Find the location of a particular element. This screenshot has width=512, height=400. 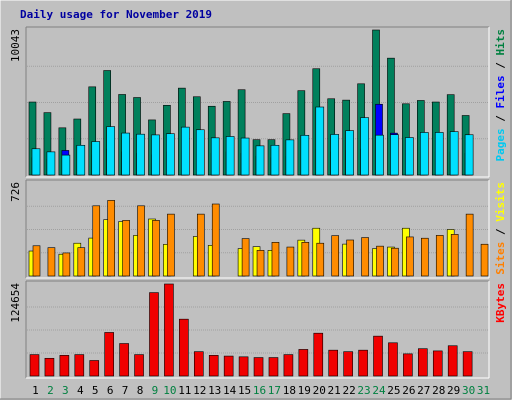

legend-label: Sites / Visits is located at coordinates (500, 228).